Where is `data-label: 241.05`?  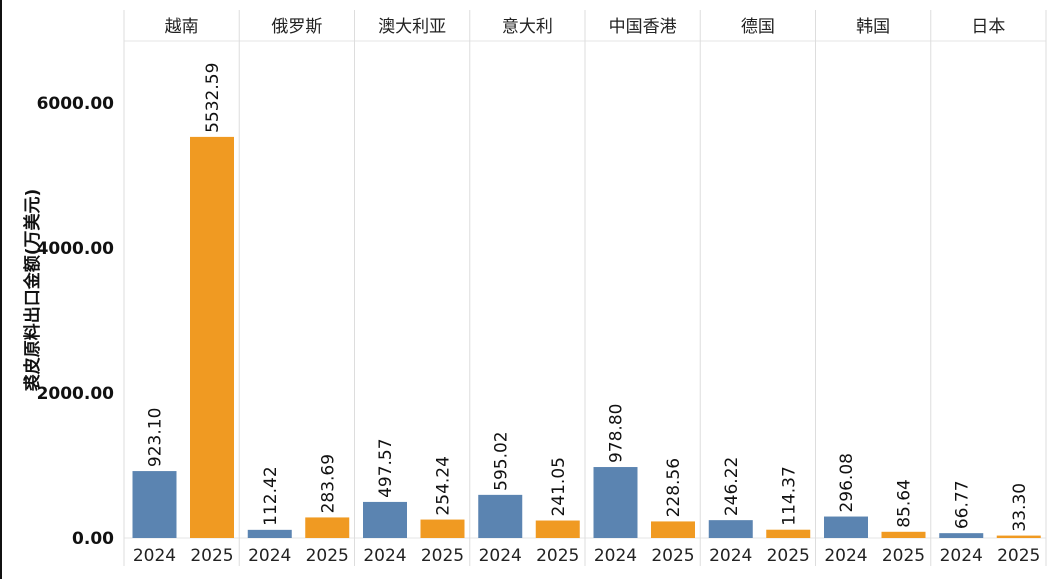 data-label: 241.05 is located at coordinates (559, 486).